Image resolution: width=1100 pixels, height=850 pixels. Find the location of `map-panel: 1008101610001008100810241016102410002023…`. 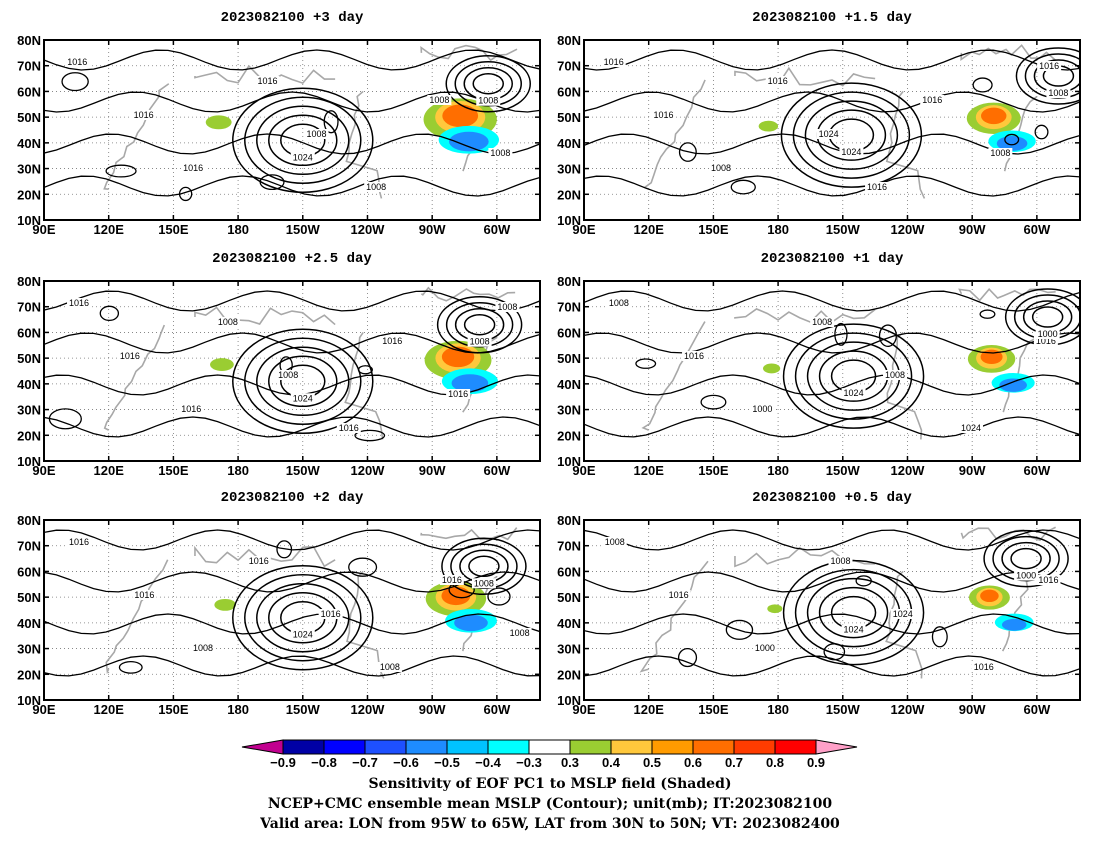

map-panel: 1008101610001008100810241016102410002023… is located at coordinates (819, 364).